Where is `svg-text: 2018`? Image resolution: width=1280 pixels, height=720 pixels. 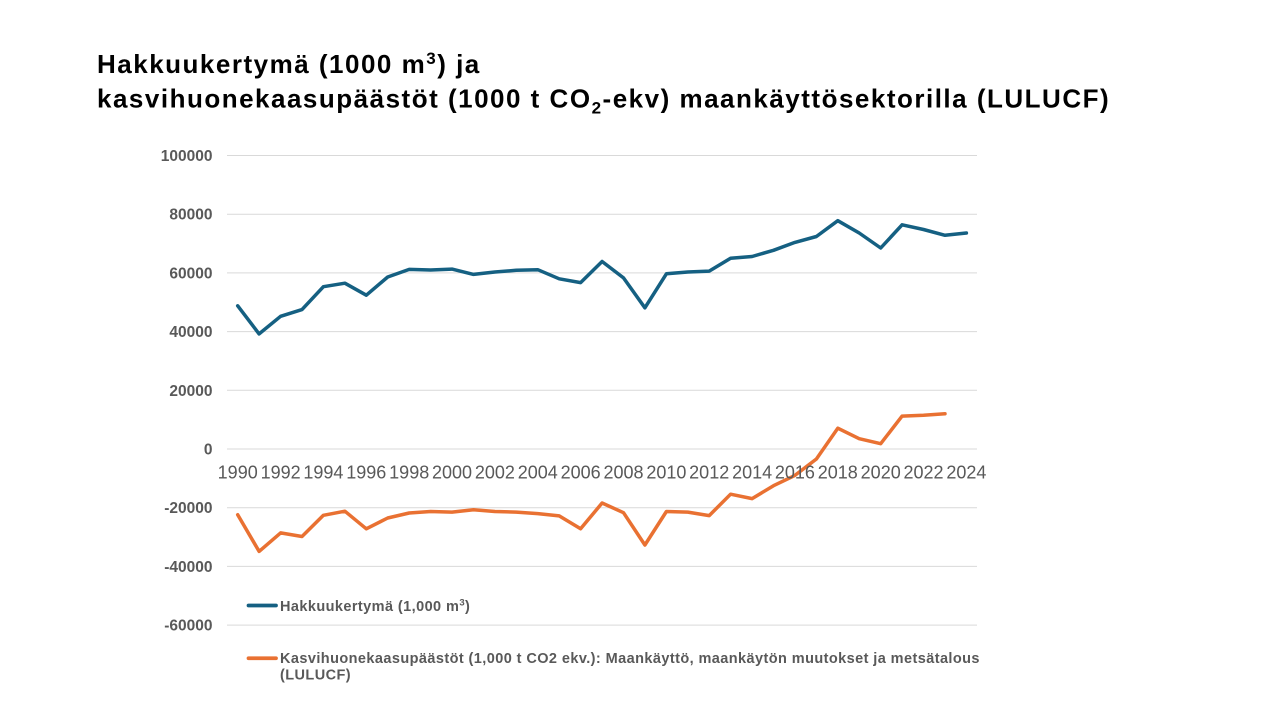 svg-text: 2018 is located at coordinates (838, 473).